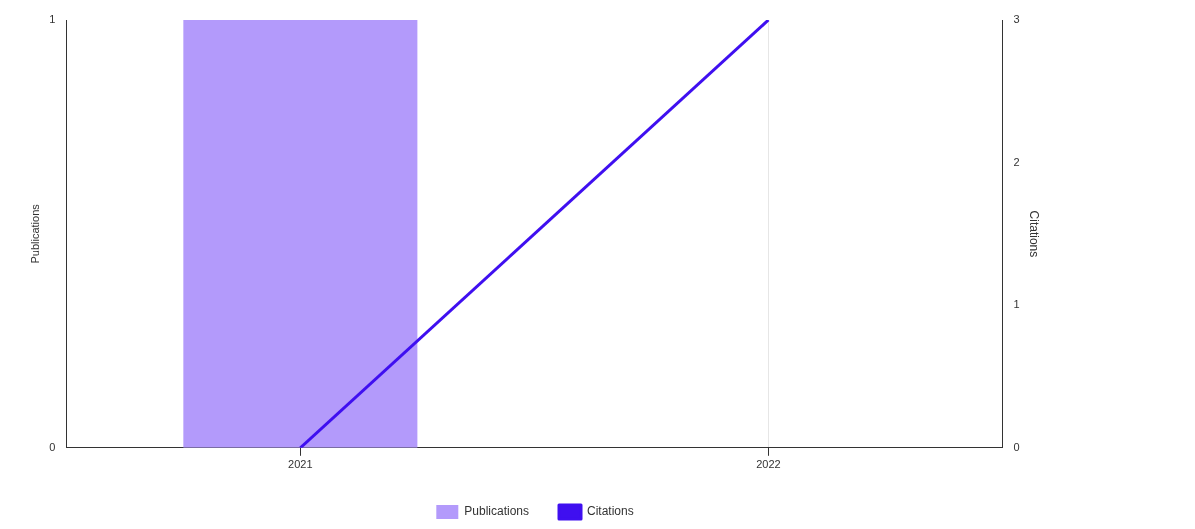 Image resolution: width=1195 pixels, height=529 pixels. Describe the element at coordinates (768, 464) in the screenshot. I see `x-tick-label: 2022` at that location.